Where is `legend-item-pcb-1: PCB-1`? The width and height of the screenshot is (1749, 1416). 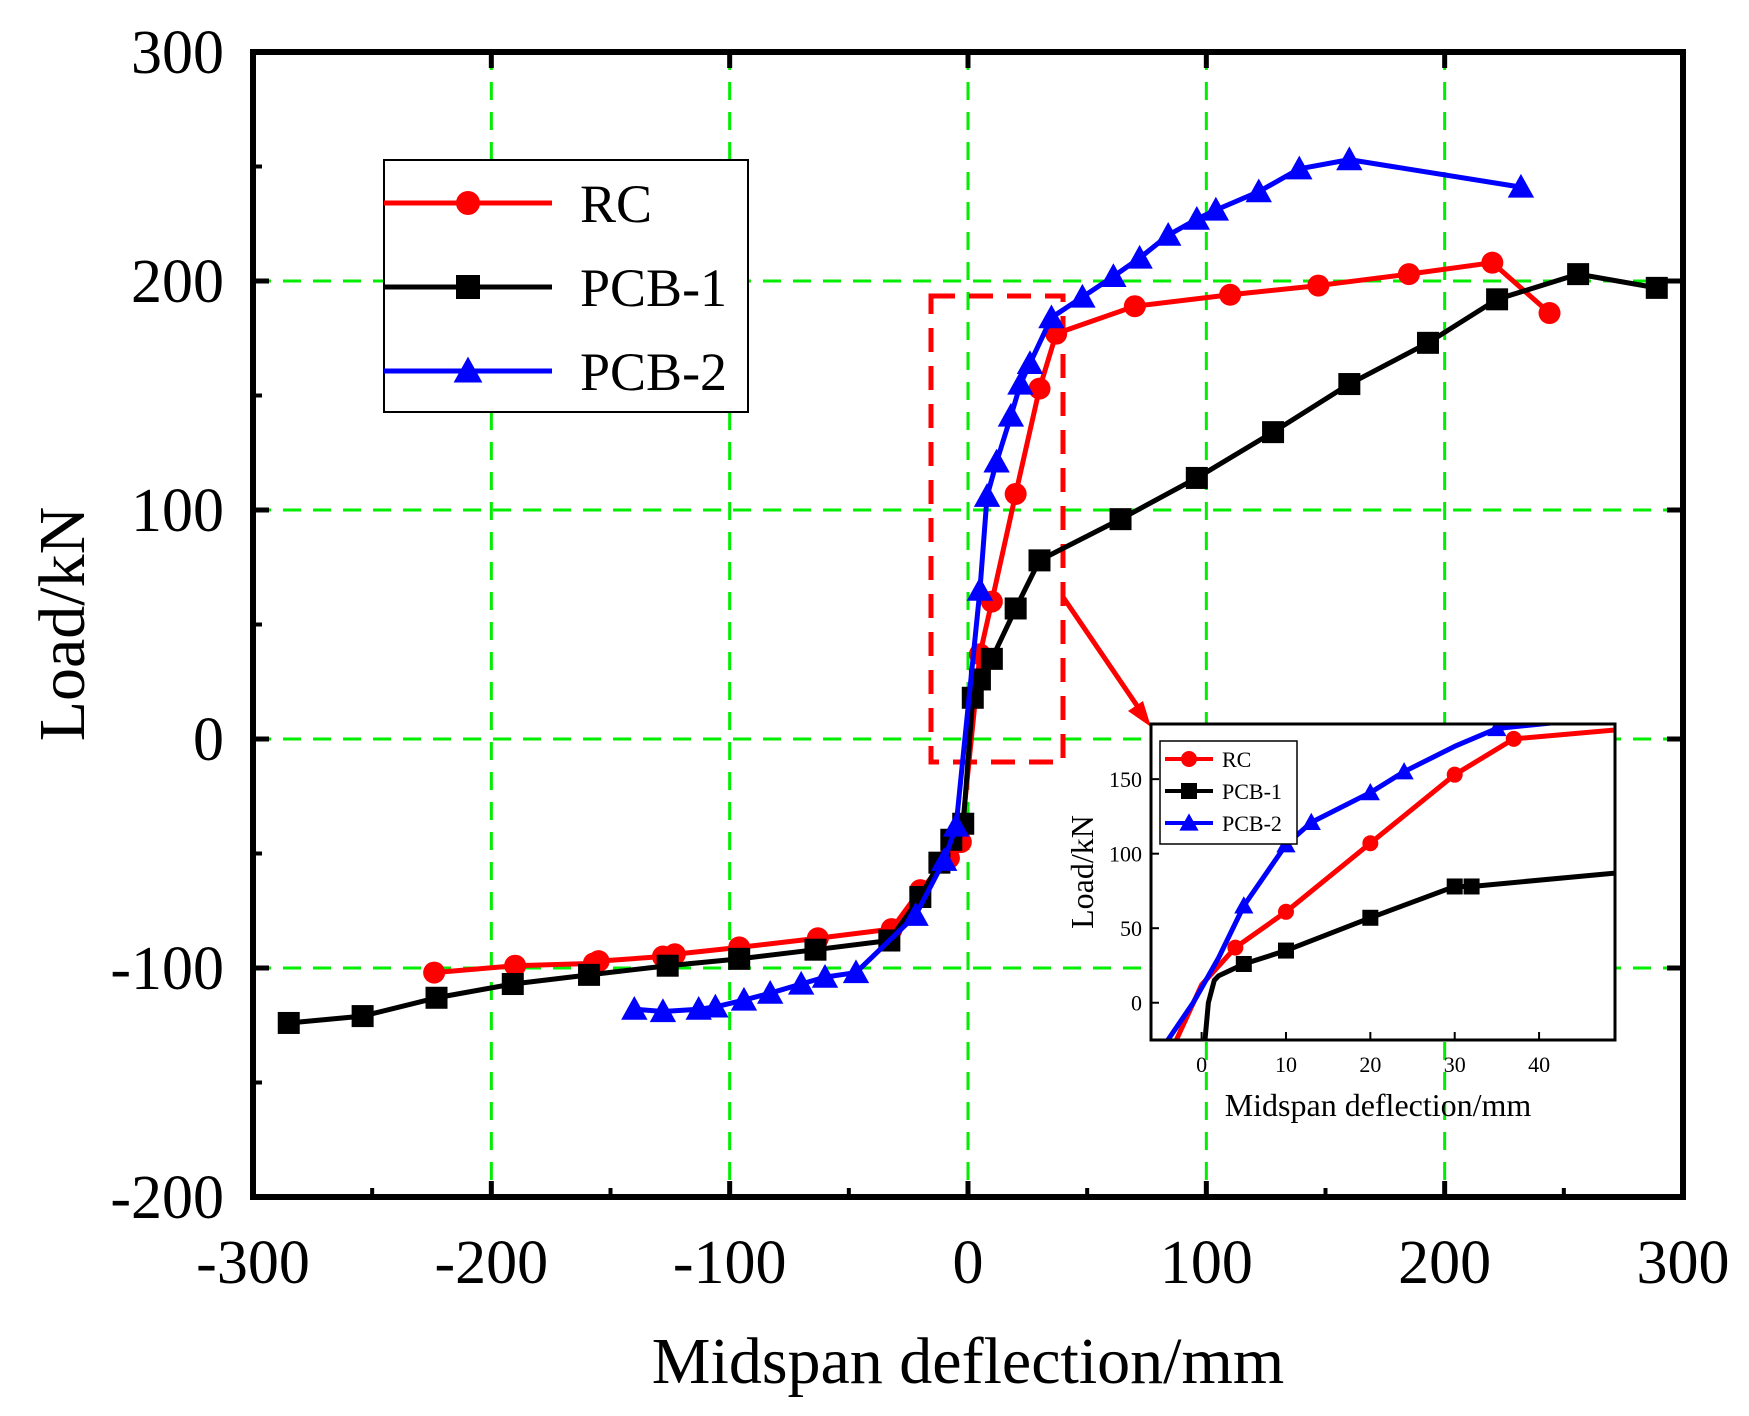 legend-item-pcb-1: PCB-1 is located at coordinates (555, 288).